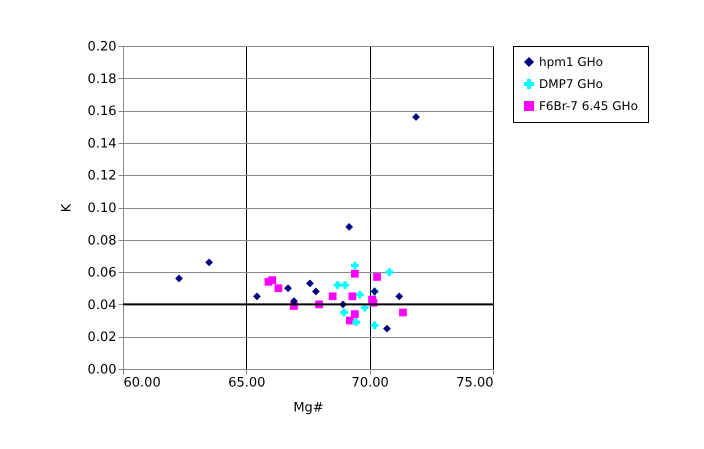  What do you see at coordinates (142, 383) in the screenshot?
I see `x-tick-label: 60.00` at bounding box center [142, 383].